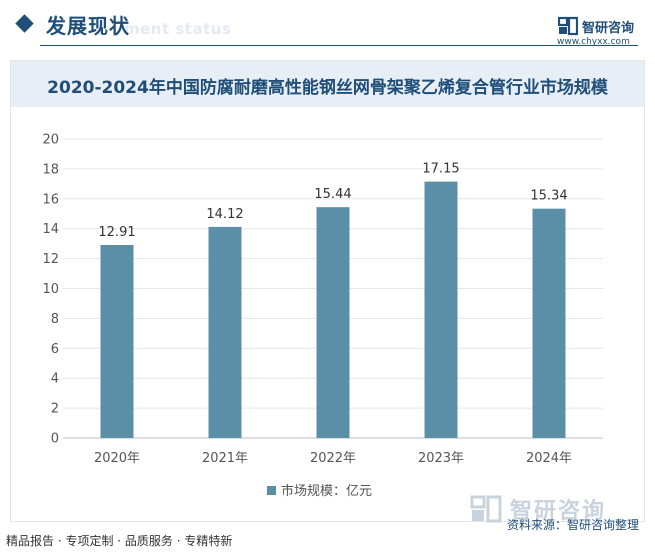  What do you see at coordinates (50, 140) in the screenshot?
I see `y-tick-label: 20` at bounding box center [50, 140].